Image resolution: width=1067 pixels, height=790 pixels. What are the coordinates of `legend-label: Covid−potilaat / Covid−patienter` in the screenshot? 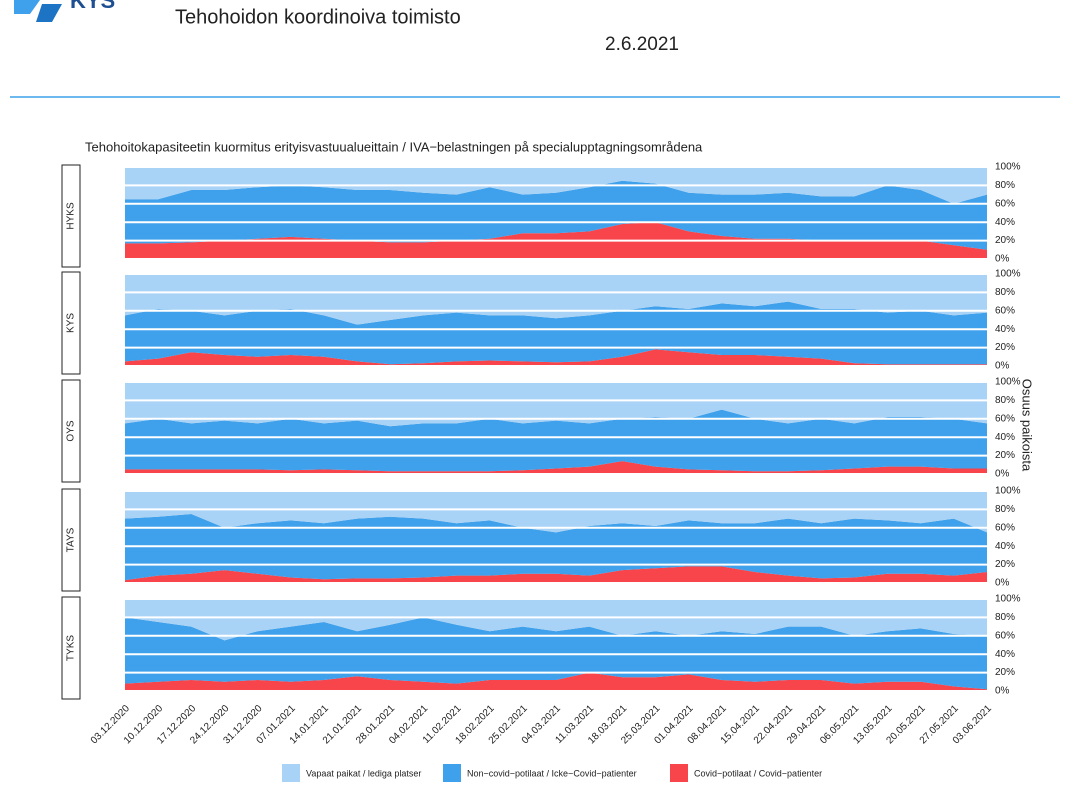 It's located at (758, 773).